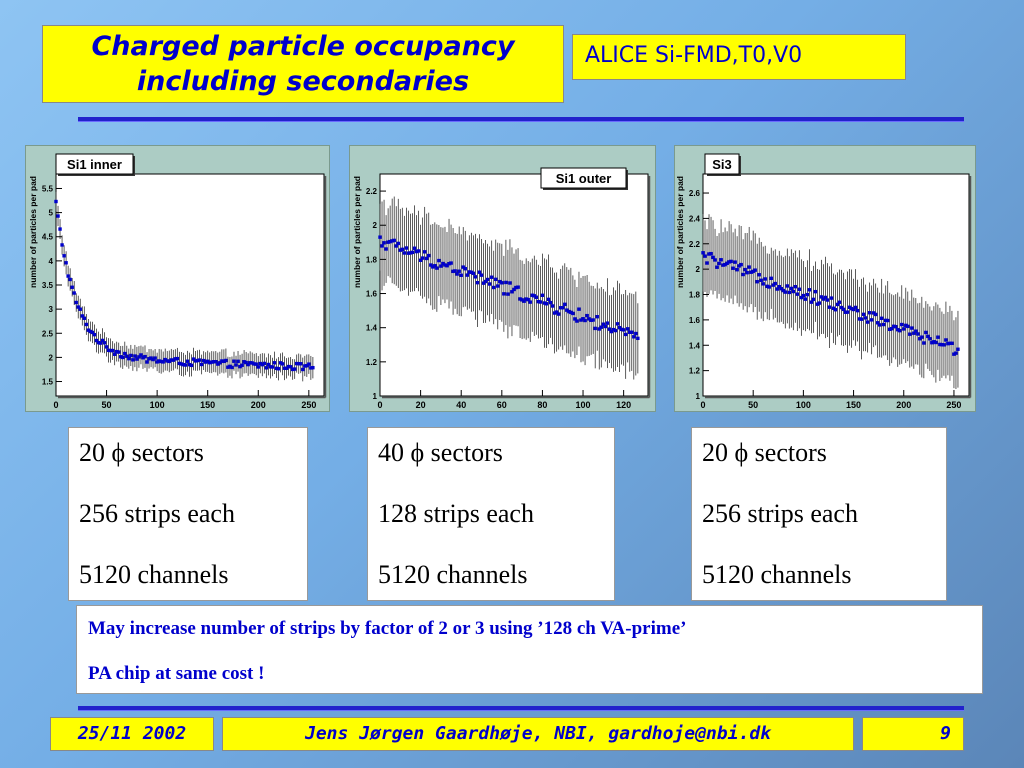 The image size is (1024, 768). What do you see at coordinates (372, 362) in the screenshot?
I see `y-tick-label: 1.2` at bounding box center [372, 362].